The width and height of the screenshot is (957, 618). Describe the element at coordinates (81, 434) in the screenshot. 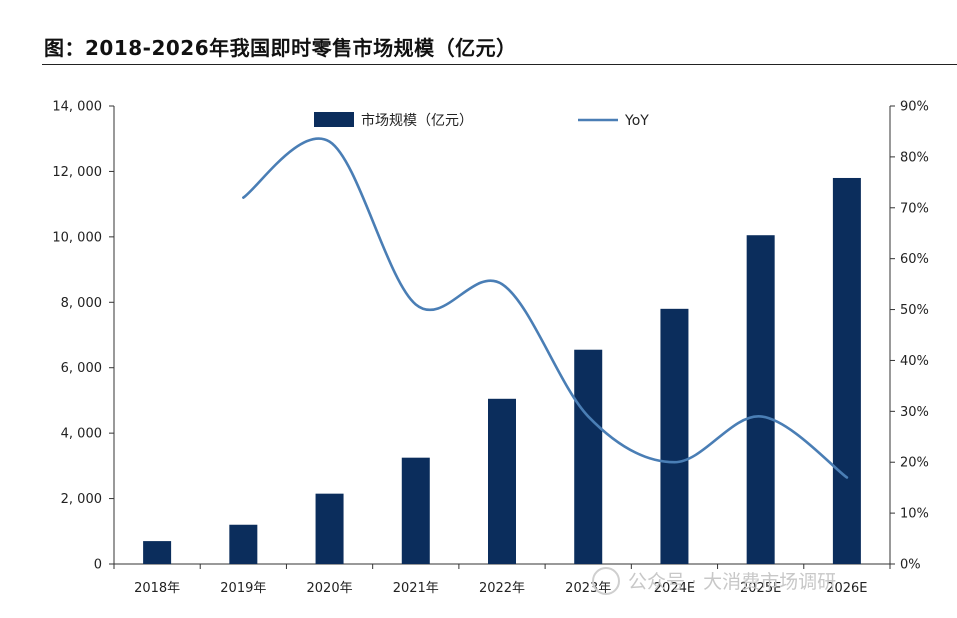

I see `left-tick-label: 4, 000` at that location.